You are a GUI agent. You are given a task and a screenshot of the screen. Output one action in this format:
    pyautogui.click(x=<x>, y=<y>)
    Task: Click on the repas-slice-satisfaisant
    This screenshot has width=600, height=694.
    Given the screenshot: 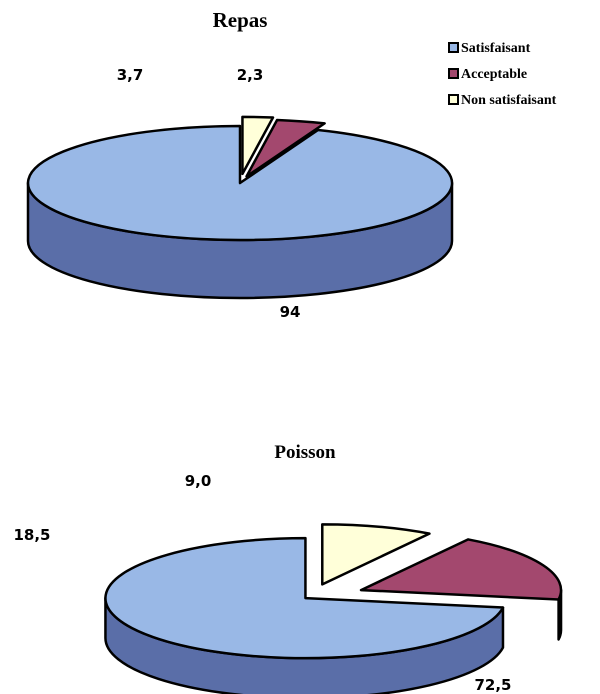 What is the action you would take?
    pyautogui.click(x=240, y=183)
    